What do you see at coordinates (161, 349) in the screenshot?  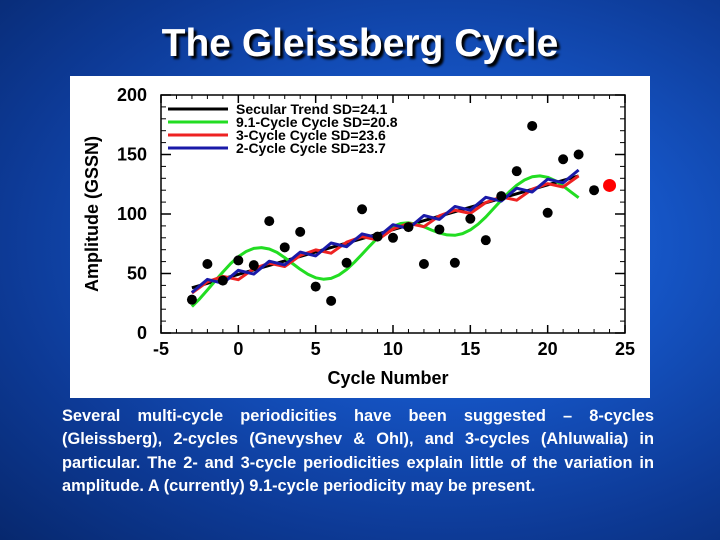 I see `x-tick-label: -5` at bounding box center [161, 349].